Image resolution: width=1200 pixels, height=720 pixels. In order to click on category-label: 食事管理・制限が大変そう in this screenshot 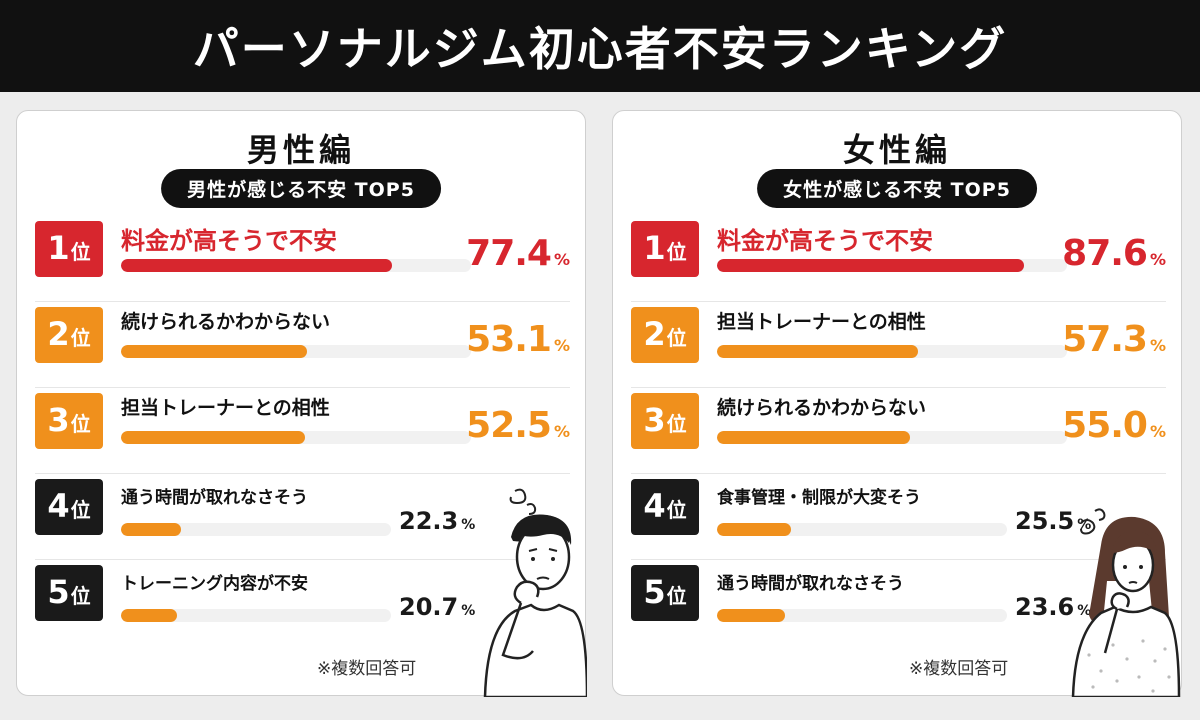, I will do `click(819, 498)`.